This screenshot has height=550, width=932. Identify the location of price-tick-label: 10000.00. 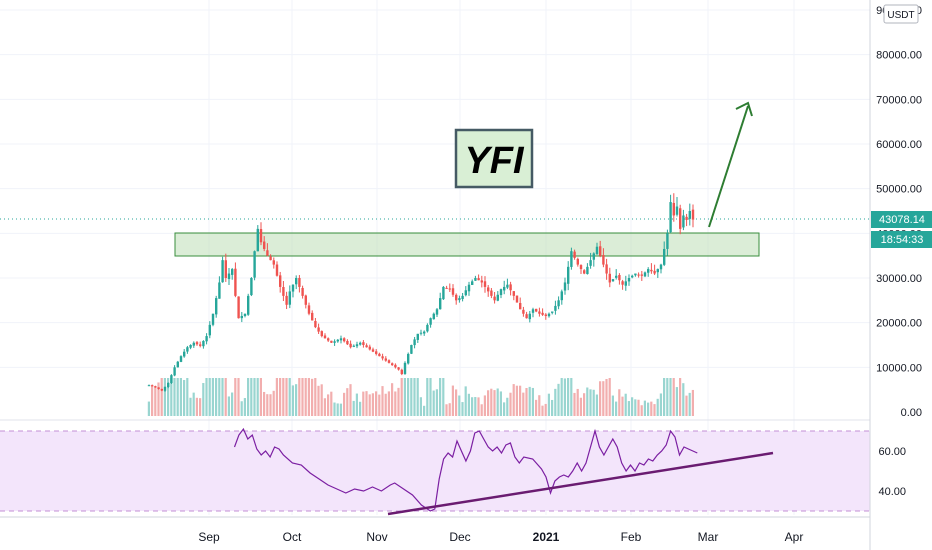
(899, 368).